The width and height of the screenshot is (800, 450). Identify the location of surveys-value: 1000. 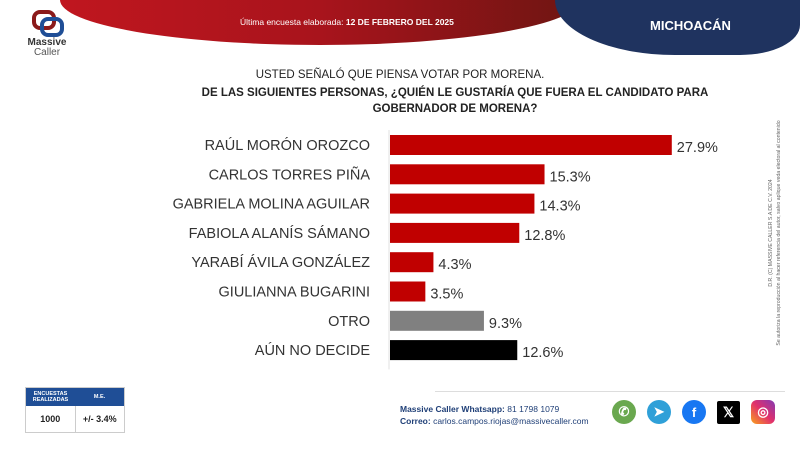
(51, 419).